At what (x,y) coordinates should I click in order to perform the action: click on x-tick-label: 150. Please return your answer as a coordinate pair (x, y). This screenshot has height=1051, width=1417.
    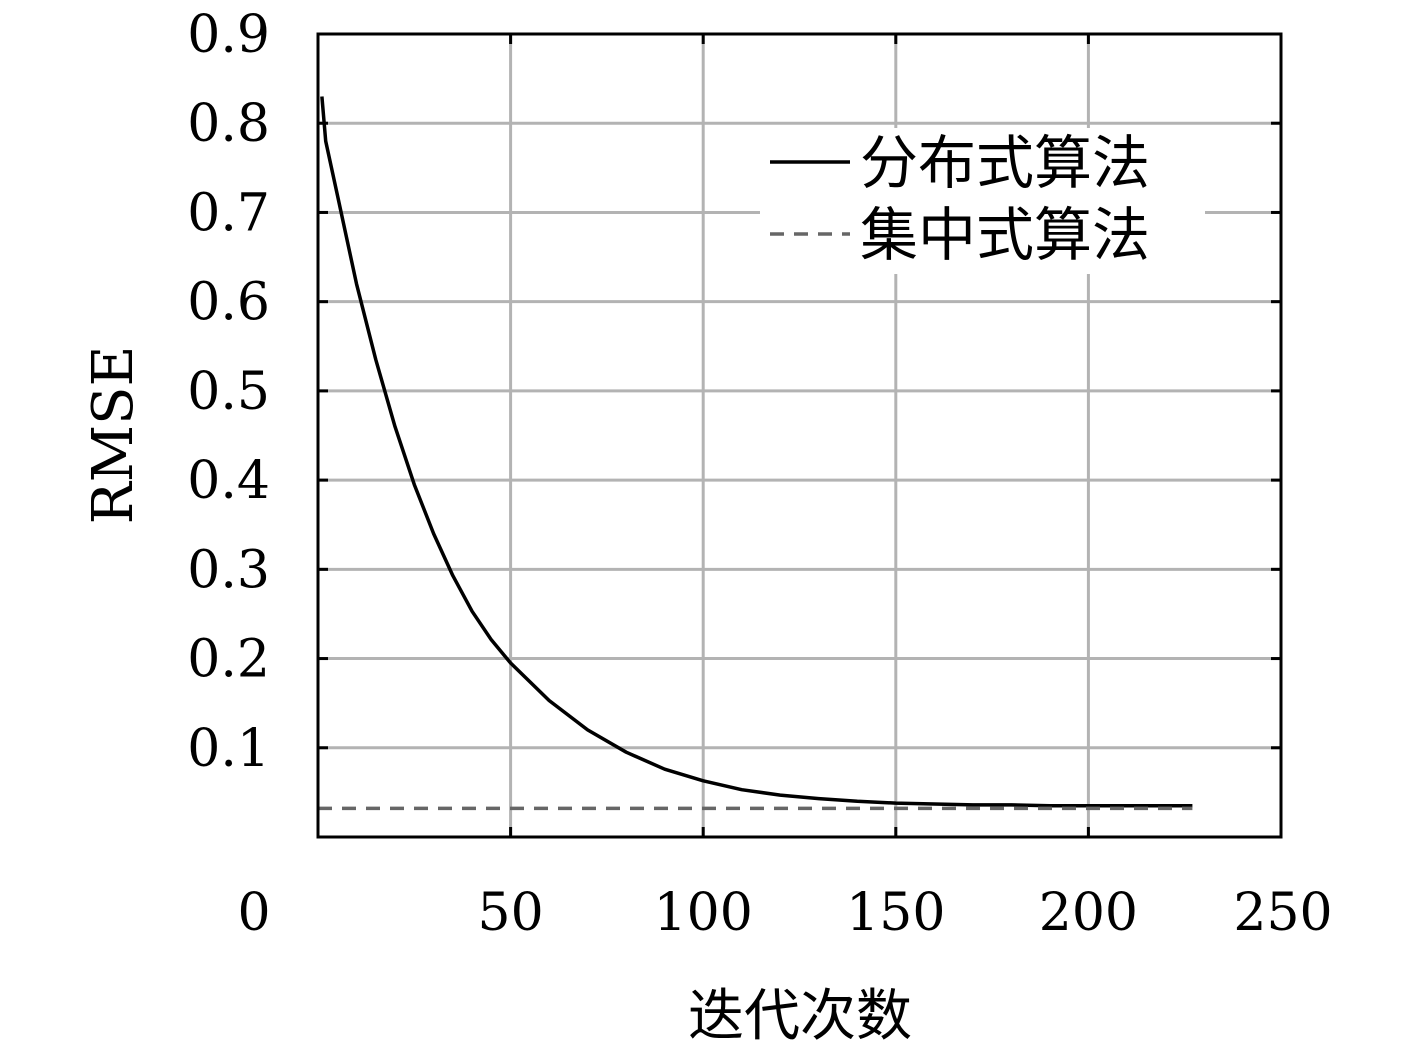
    Looking at the image, I should click on (895, 913).